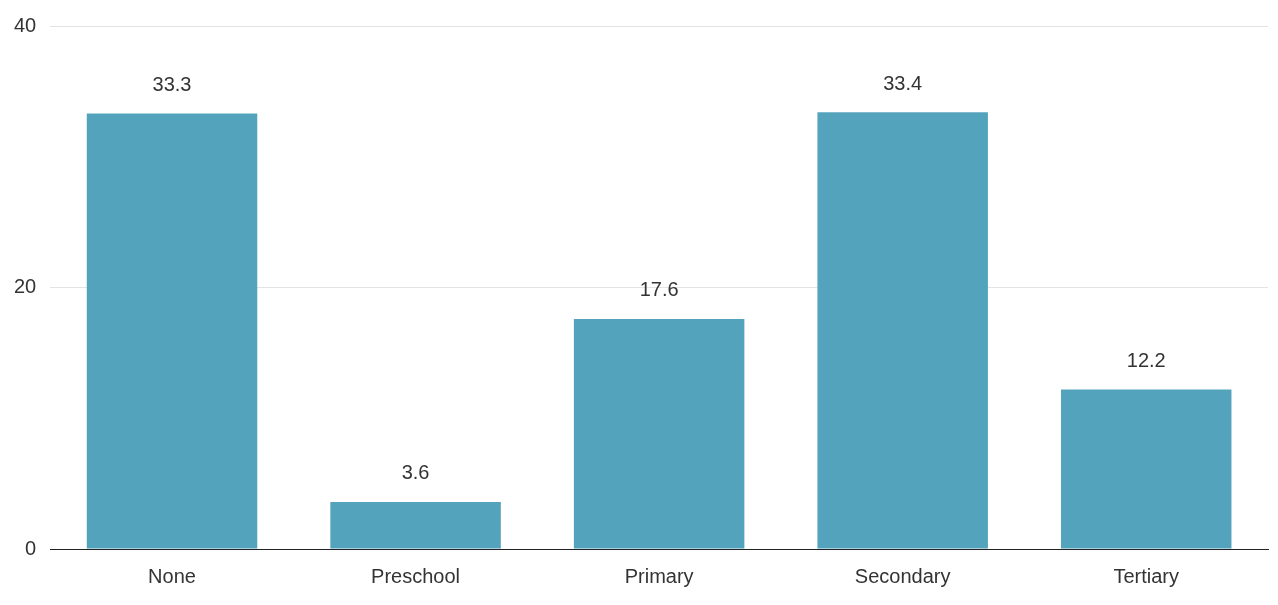 This screenshot has width=1278, height=605. I want to click on x-tick-label: None, so click(172, 575).